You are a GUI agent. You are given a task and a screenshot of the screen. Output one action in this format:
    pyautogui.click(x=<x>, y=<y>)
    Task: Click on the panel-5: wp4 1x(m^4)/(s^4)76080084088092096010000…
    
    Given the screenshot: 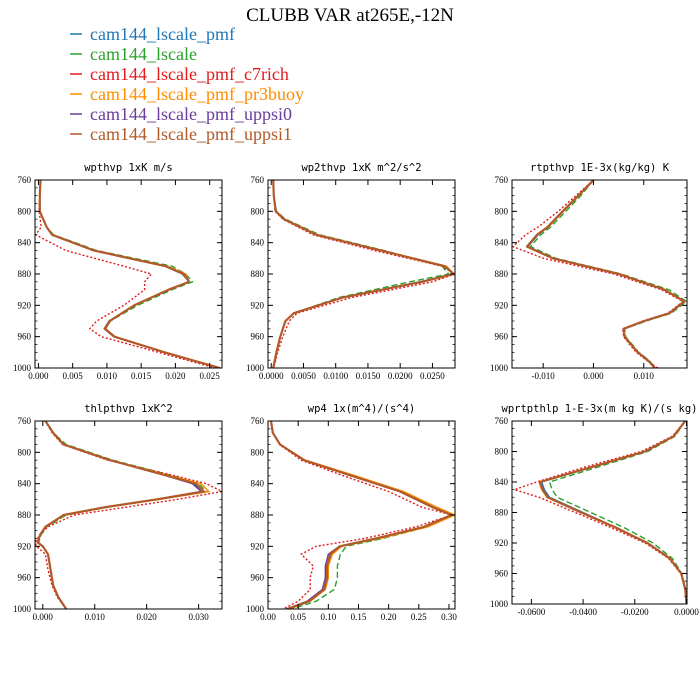 What is the action you would take?
    pyautogui.click(x=351, y=512)
    